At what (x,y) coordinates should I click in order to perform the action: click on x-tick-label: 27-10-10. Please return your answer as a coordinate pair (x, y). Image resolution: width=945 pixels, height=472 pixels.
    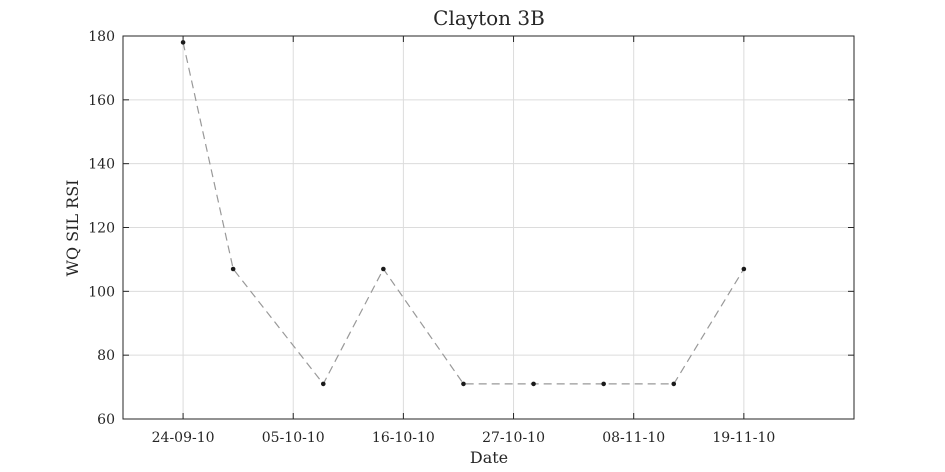
    Looking at the image, I should click on (513, 438).